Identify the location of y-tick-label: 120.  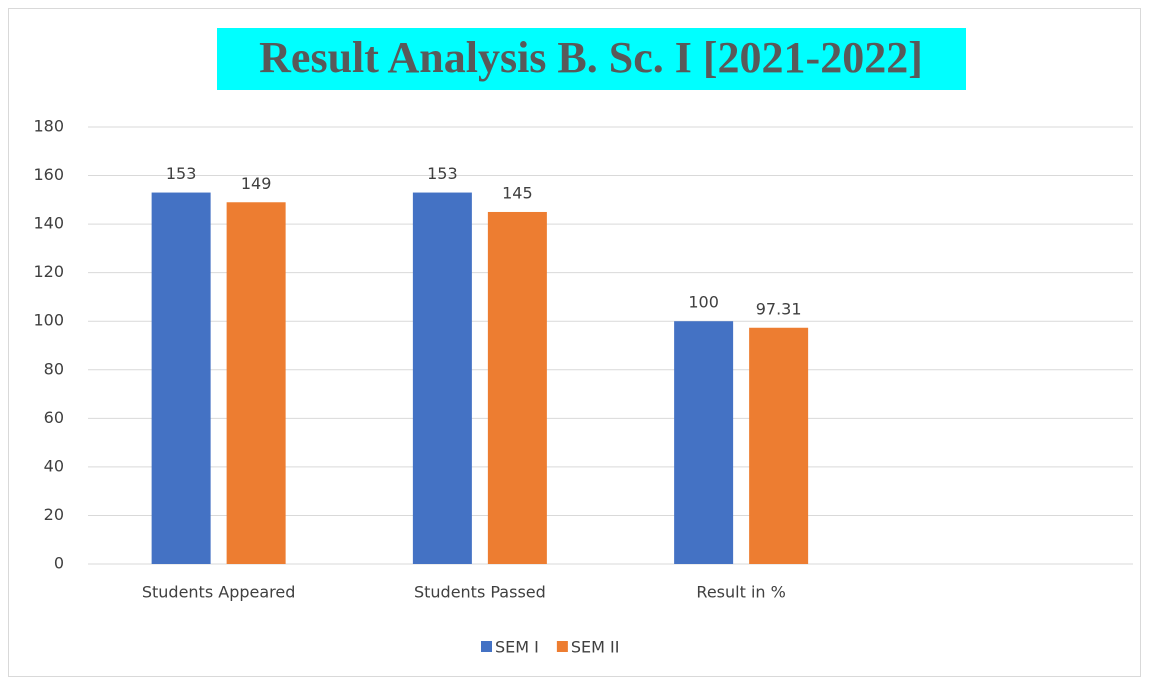
(48, 271).